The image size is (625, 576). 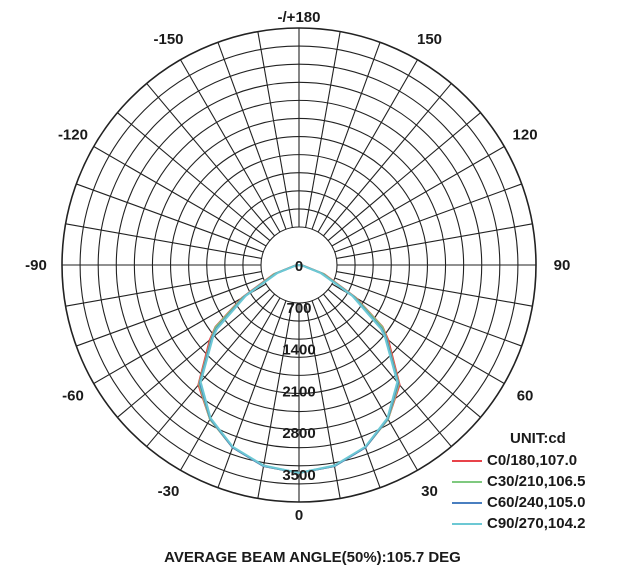 I want to click on legend-item: C0/180,107.0, so click(x=538, y=460).